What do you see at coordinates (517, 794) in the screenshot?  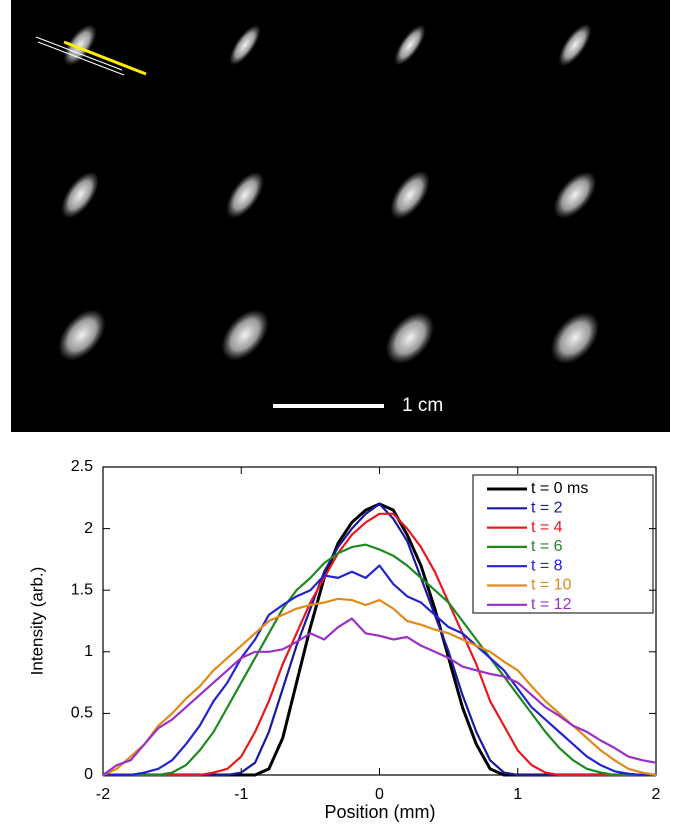 I see `x-tick-label: 1` at bounding box center [517, 794].